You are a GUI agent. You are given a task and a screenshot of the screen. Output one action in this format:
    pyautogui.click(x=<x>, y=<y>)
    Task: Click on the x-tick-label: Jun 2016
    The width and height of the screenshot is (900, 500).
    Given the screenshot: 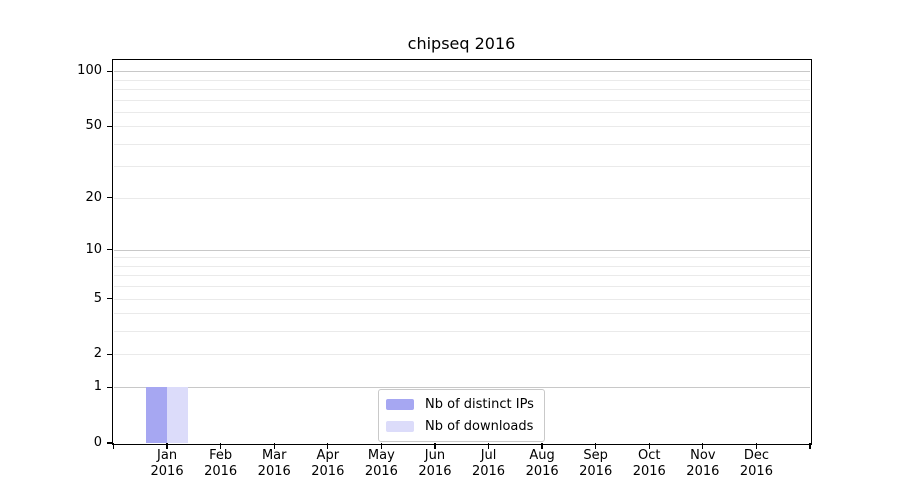 What is the action you would take?
    pyautogui.click(x=435, y=464)
    